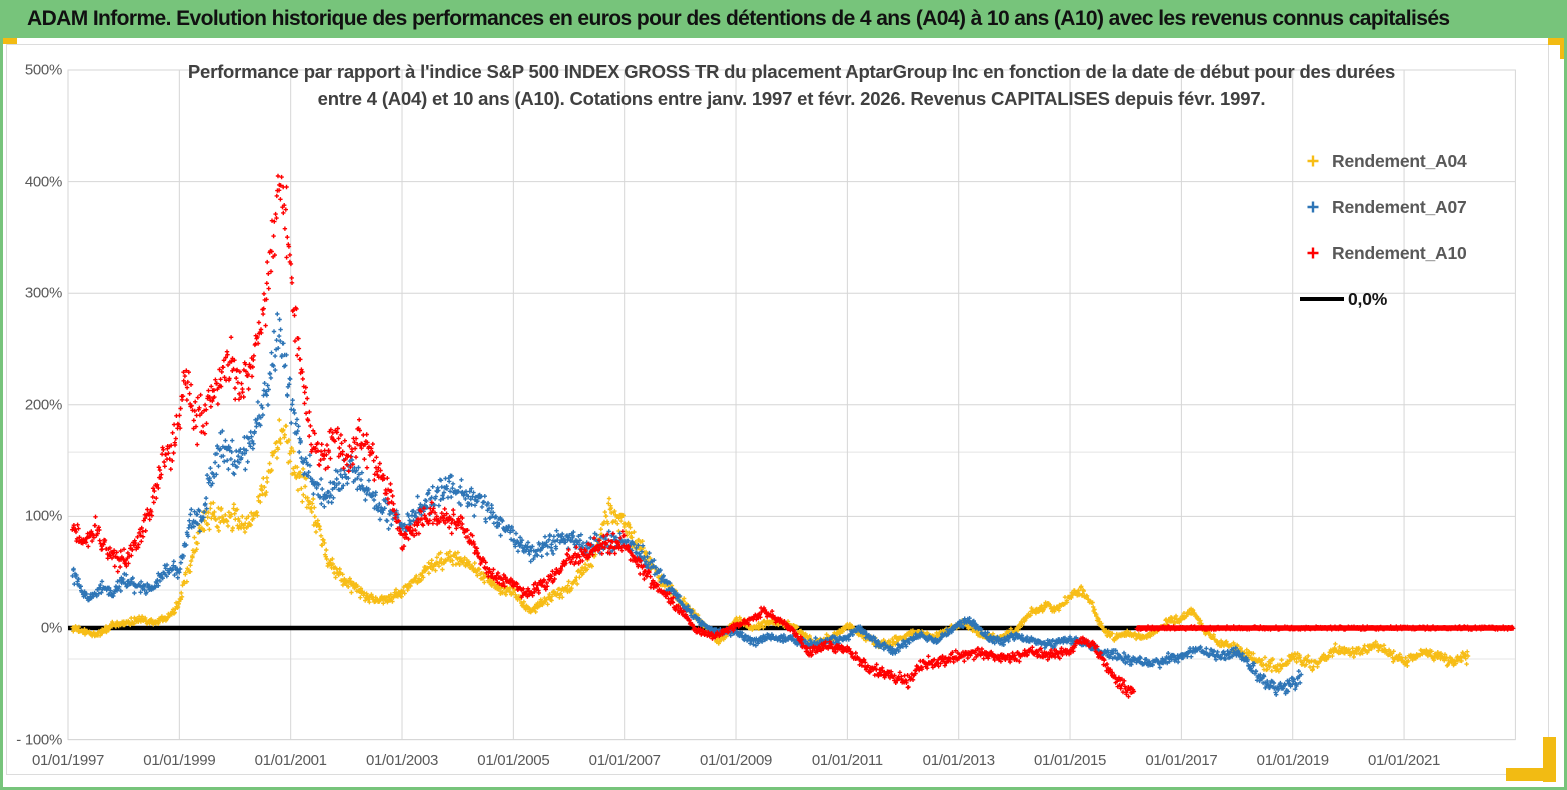 The width and height of the screenshot is (1567, 790). What do you see at coordinates (51, 628) in the screenshot?
I see `y-axis-tick-label: 0%` at bounding box center [51, 628].